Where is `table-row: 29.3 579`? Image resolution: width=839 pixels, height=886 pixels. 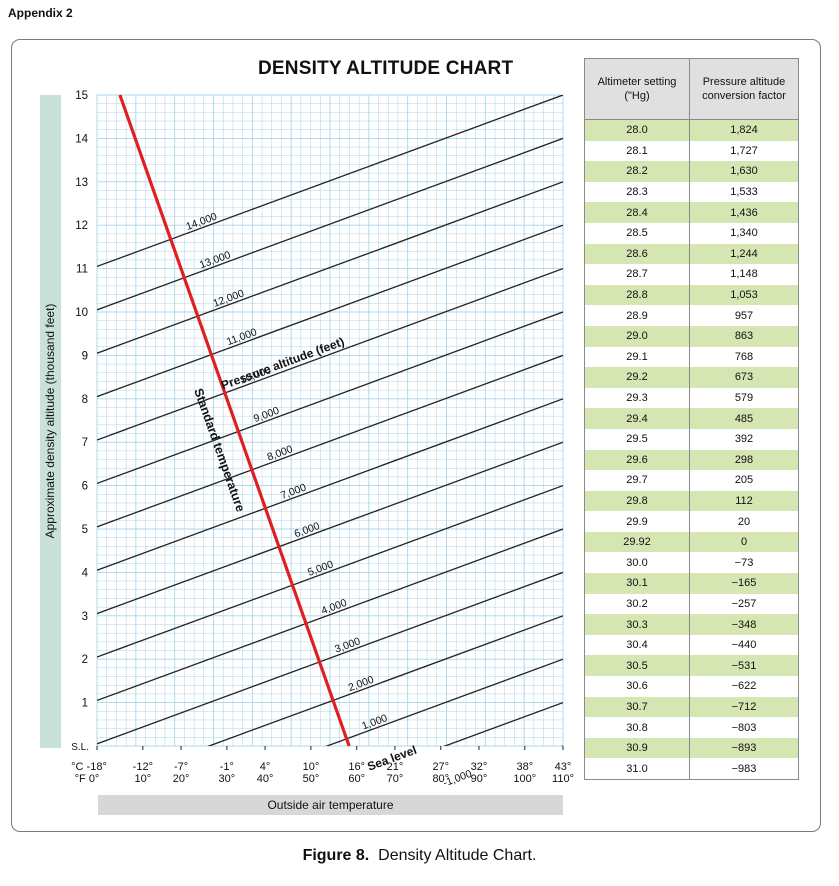
table-row: 29.3 579 is located at coordinates (691, 398).